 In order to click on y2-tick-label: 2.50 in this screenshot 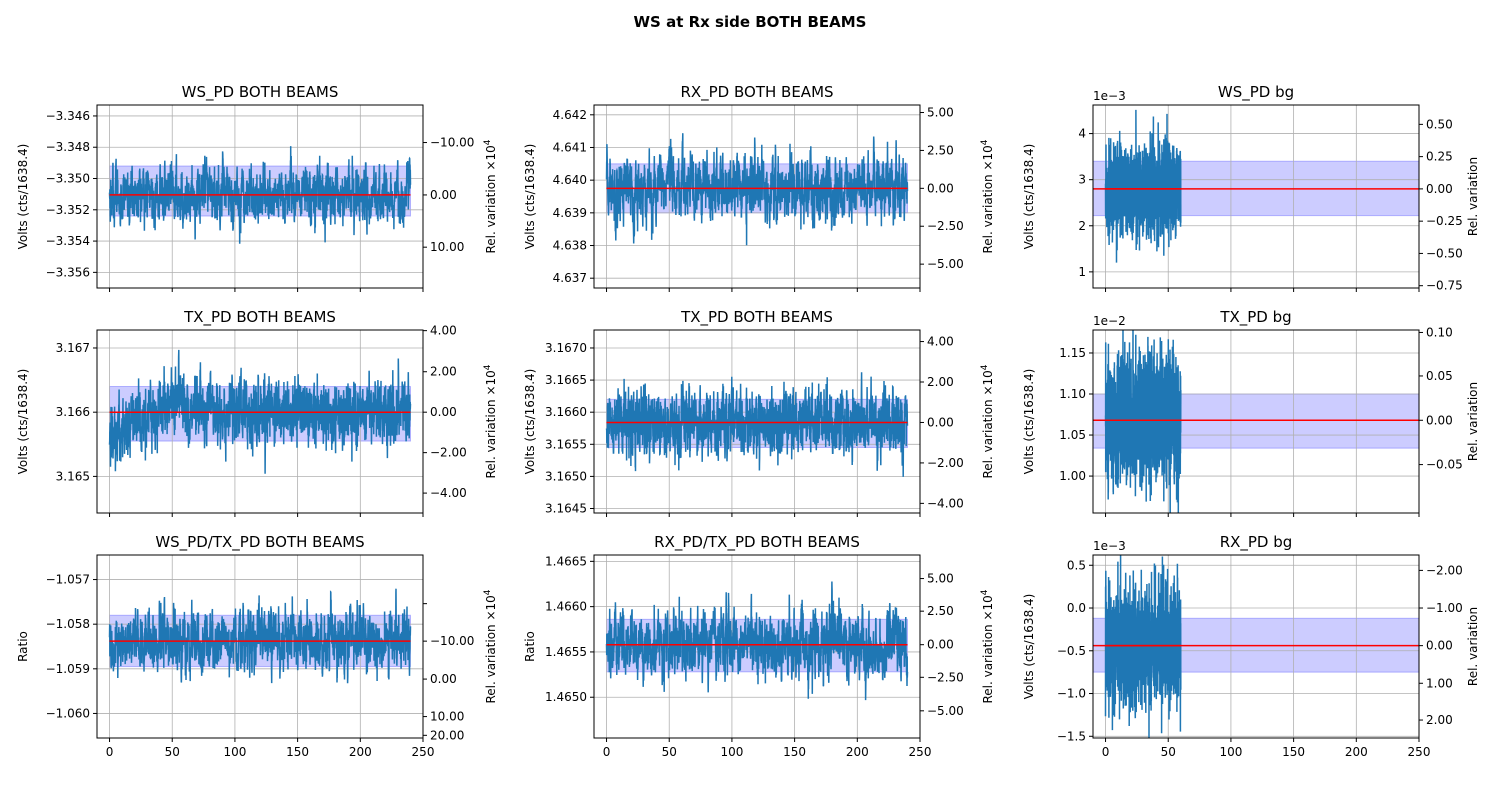, I will do `click(940, 150)`.